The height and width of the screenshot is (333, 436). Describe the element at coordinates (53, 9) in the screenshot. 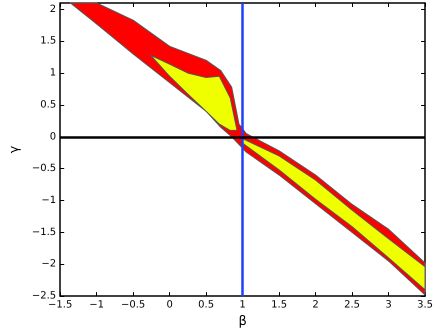

I see `y-tick-label: 2` at that location.